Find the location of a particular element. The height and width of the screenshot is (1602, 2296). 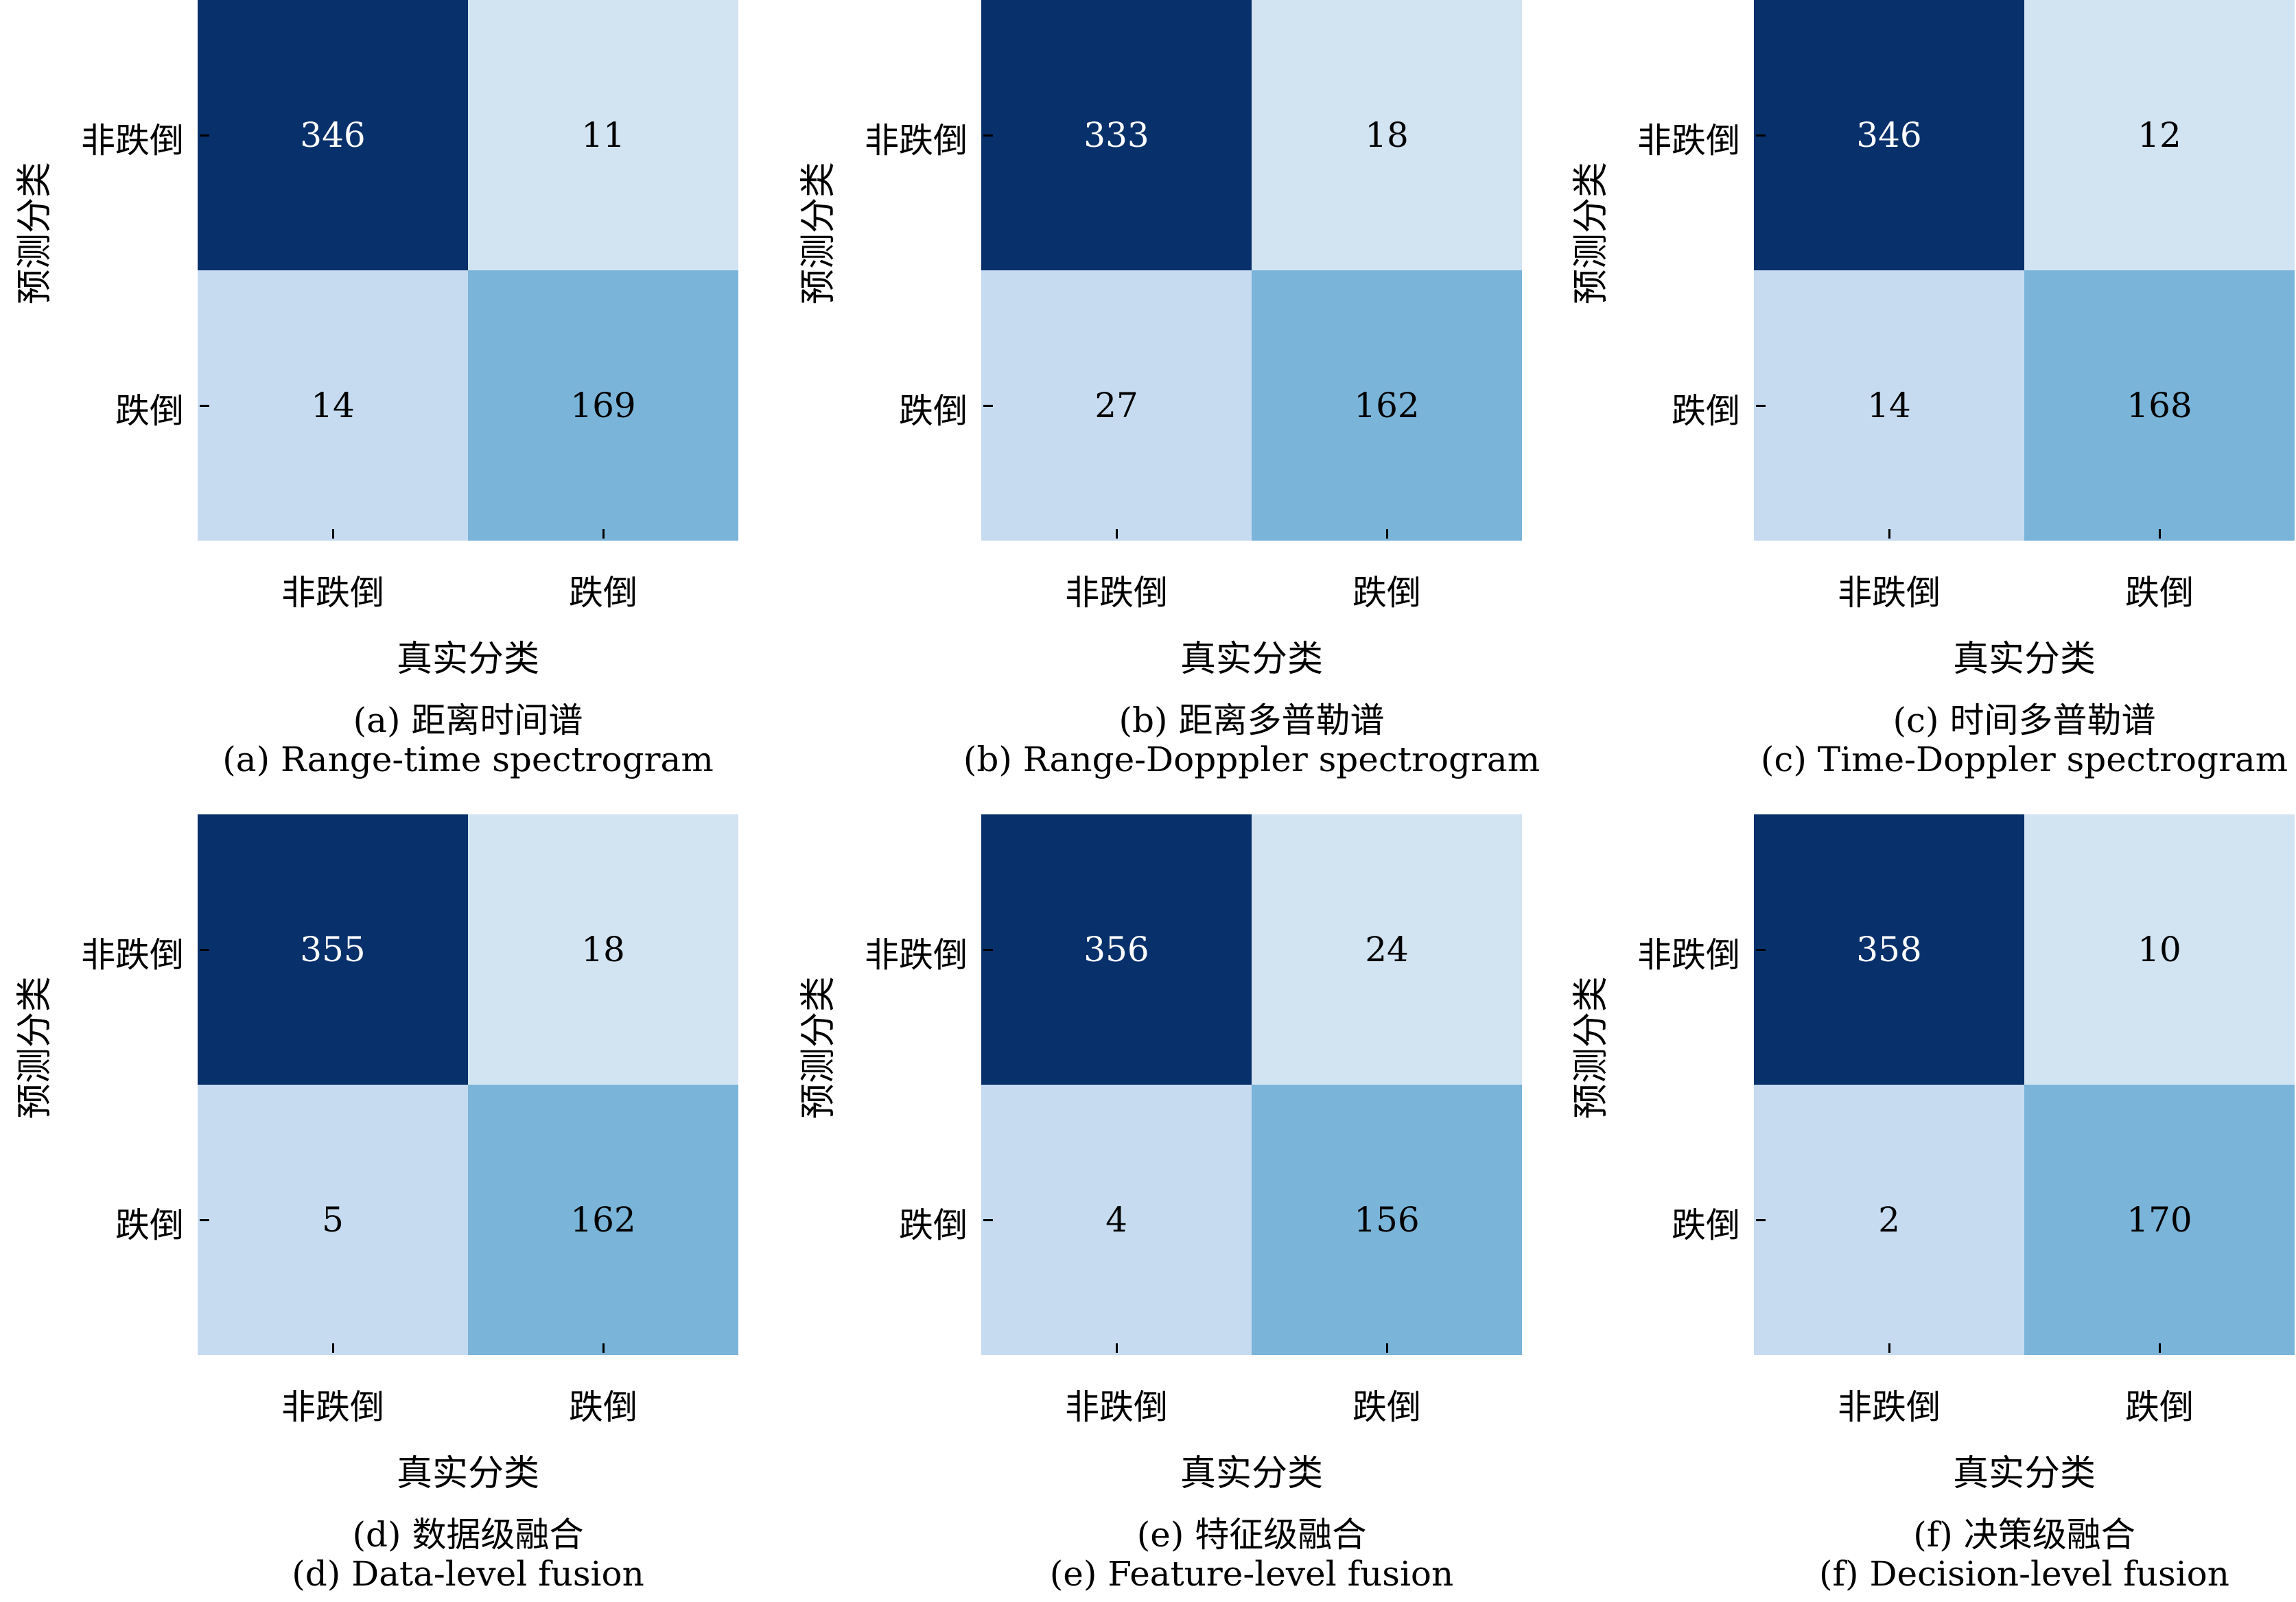

matrix-cell: 356 is located at coordinates (1116, 949).